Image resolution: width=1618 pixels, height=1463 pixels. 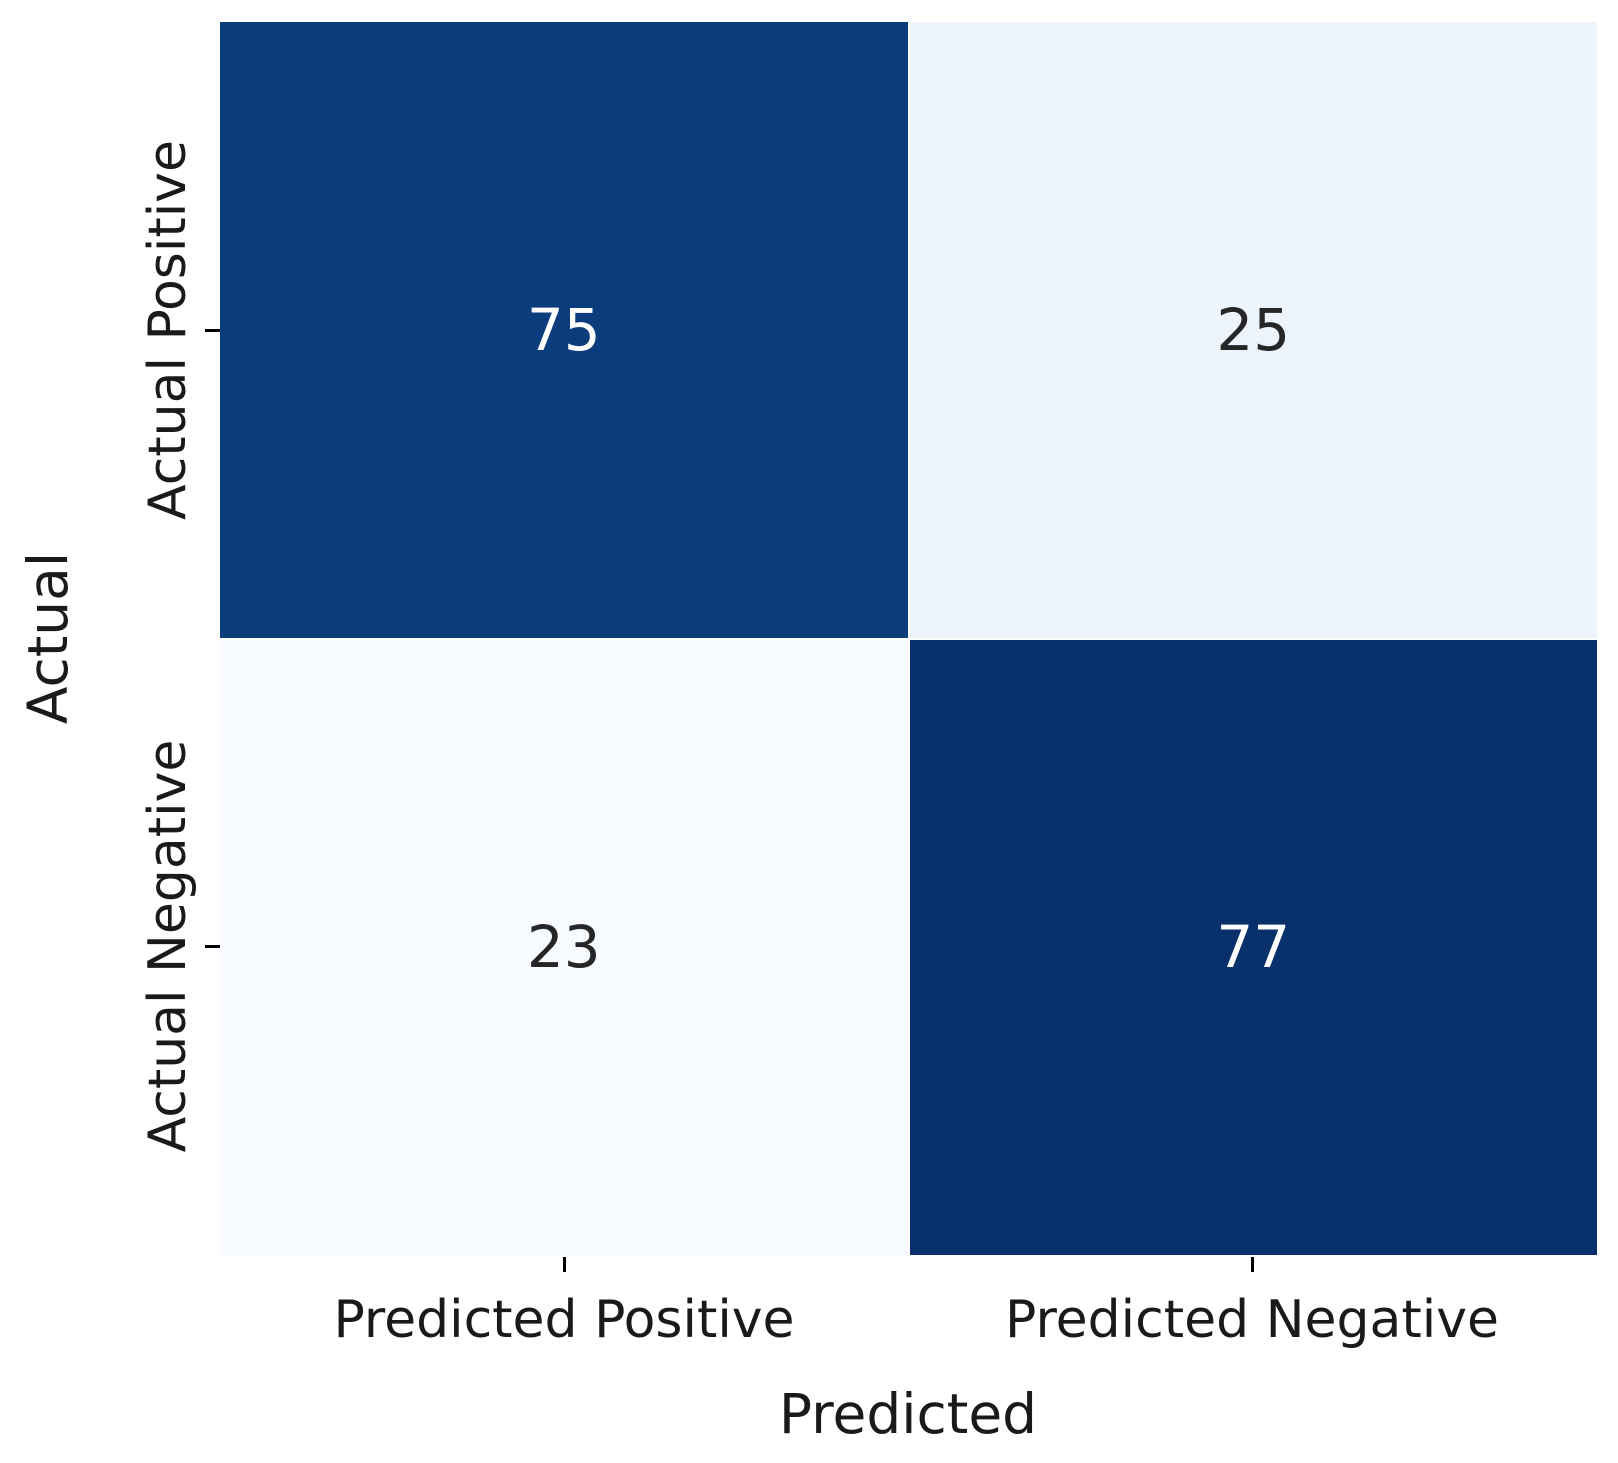 I want to click on x-axis-label: Predicted, so click(x=908, y=1414).